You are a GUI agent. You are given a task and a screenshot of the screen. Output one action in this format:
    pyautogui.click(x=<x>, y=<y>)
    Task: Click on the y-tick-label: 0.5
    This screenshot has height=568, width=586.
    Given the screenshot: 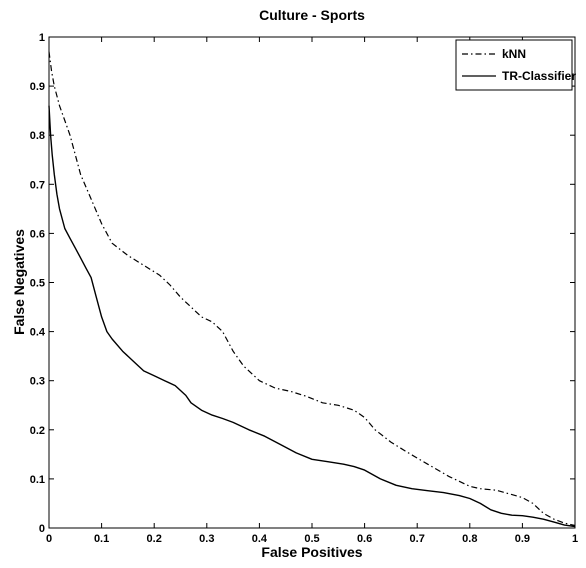 What is the action you would take?
    pyautogui.click(x=37, y=284)
    